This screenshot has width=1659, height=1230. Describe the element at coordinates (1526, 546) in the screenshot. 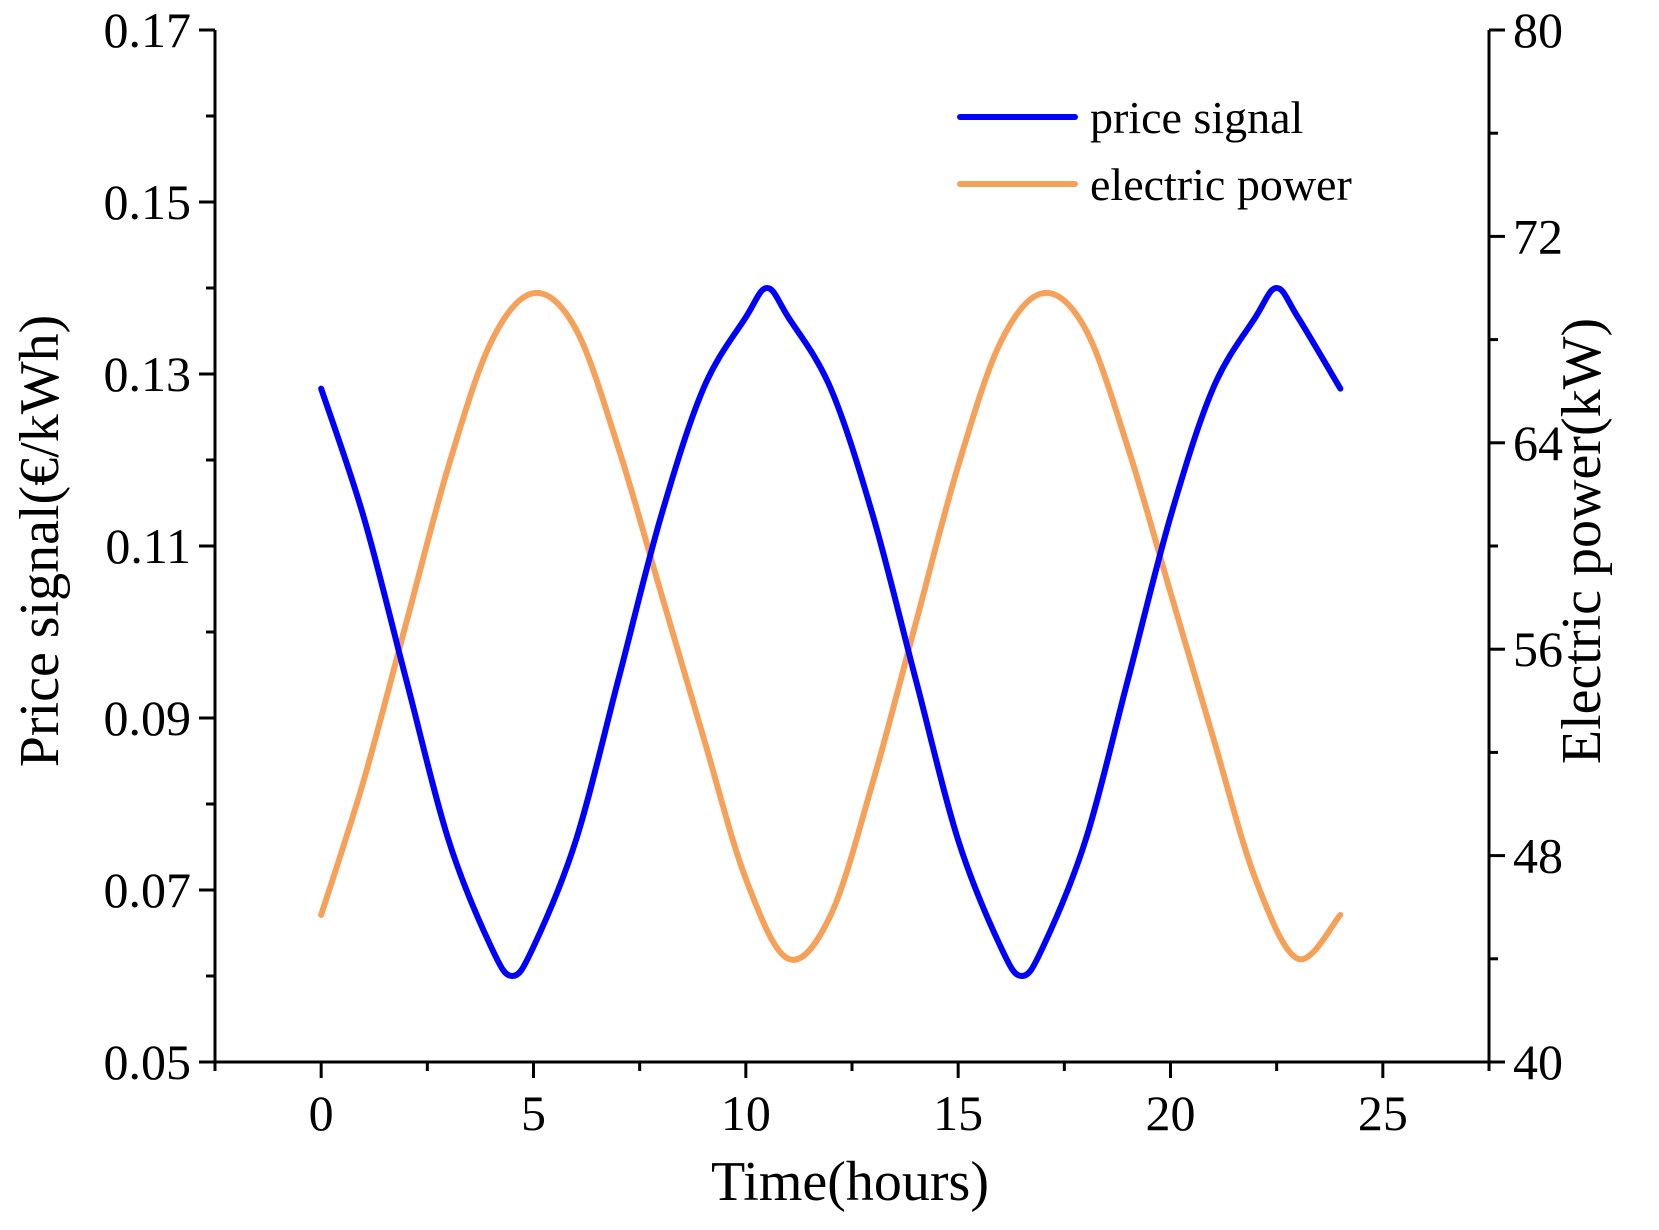

I see `right-y-axis-ticks: 40 48 56 64 72 80` at that location.